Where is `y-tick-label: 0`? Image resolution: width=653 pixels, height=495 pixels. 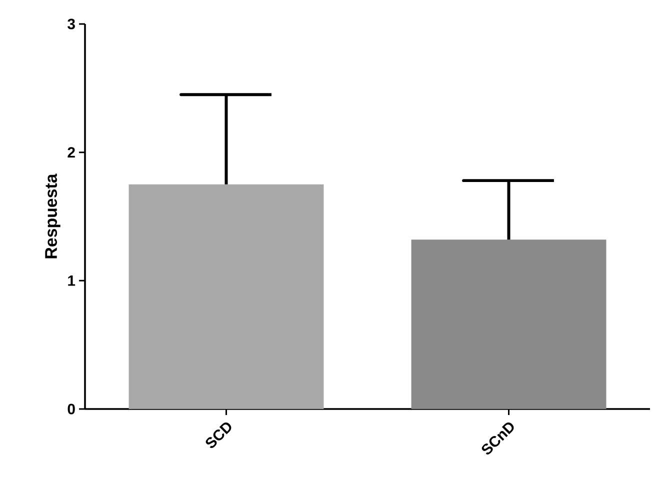
y-tick-label: 0 is located at coordinates (71, 409).